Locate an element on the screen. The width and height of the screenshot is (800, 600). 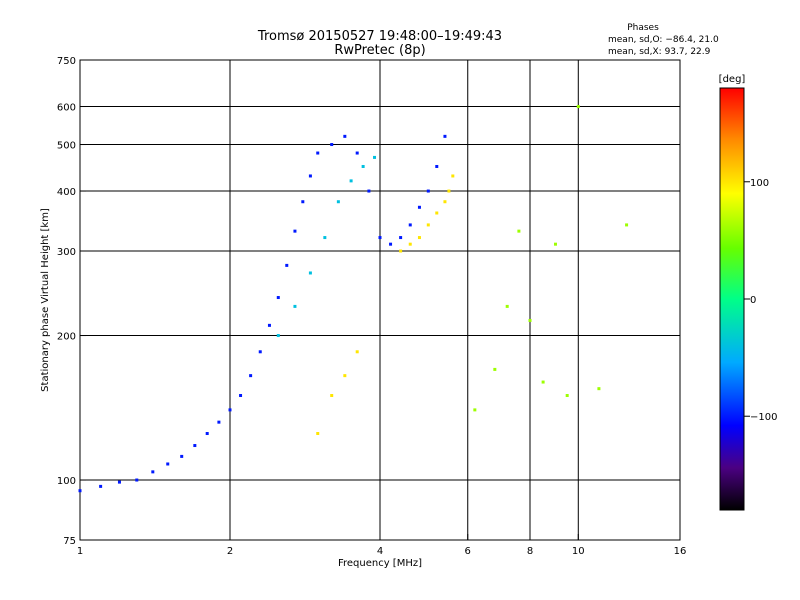
colorbar-tick-label: 0 is located at coordinates (753, 300).